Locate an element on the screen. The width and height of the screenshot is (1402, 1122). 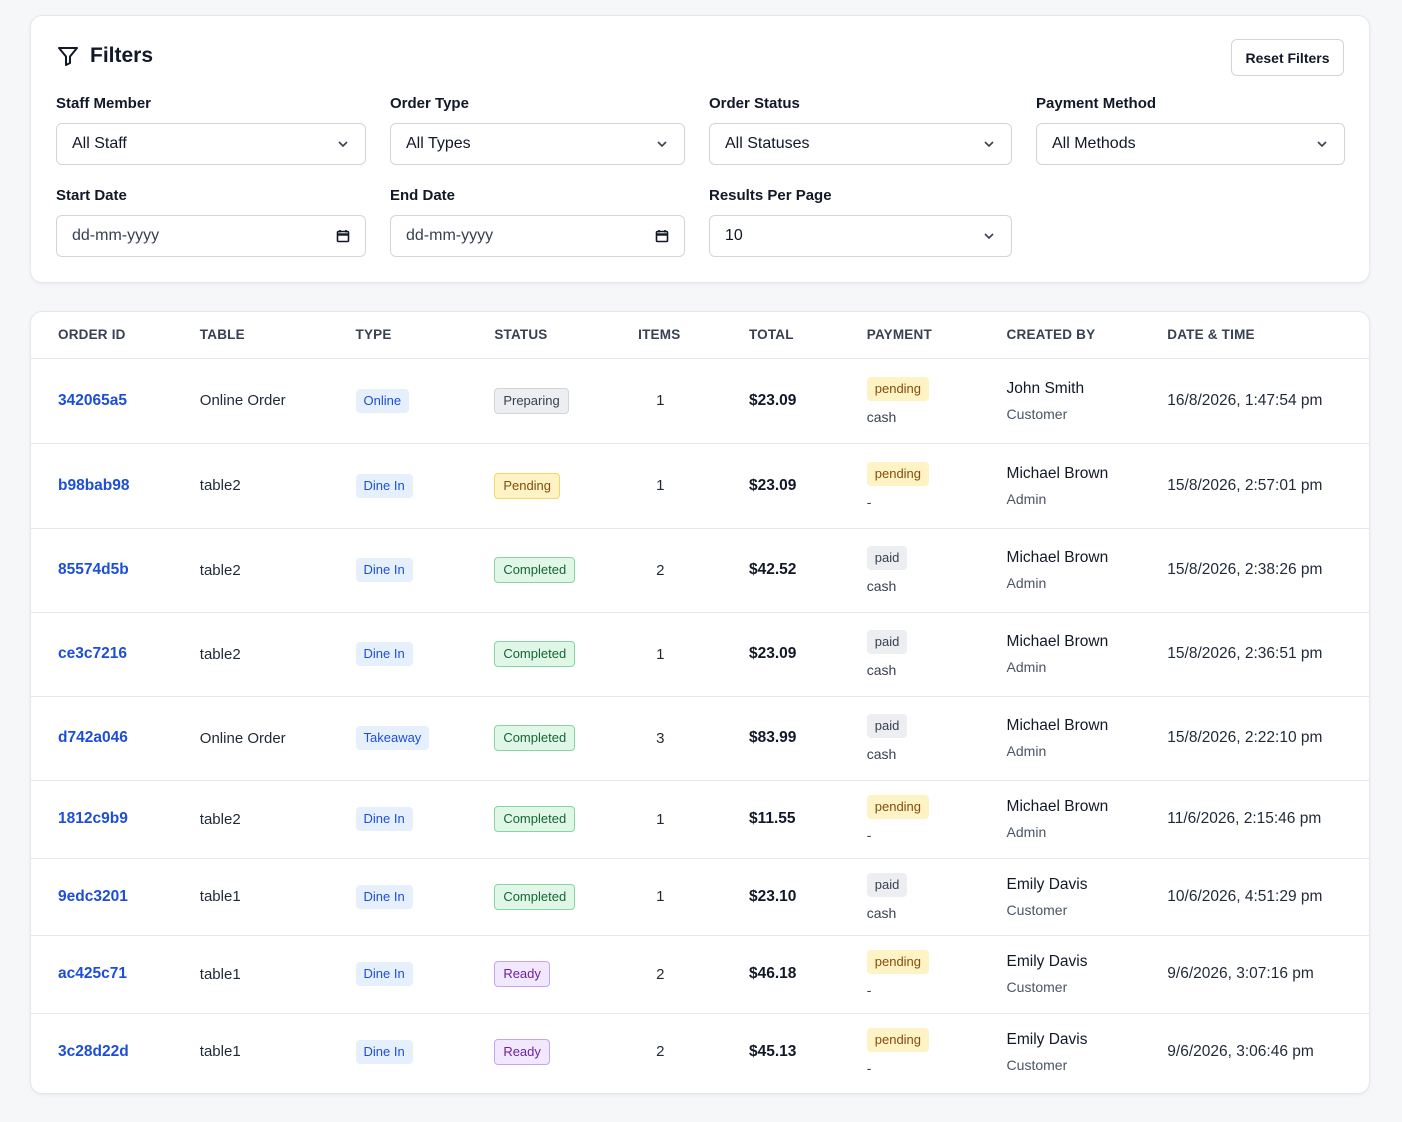
order-id-cell: 9edc3201 is located at coordinates (115, 897).